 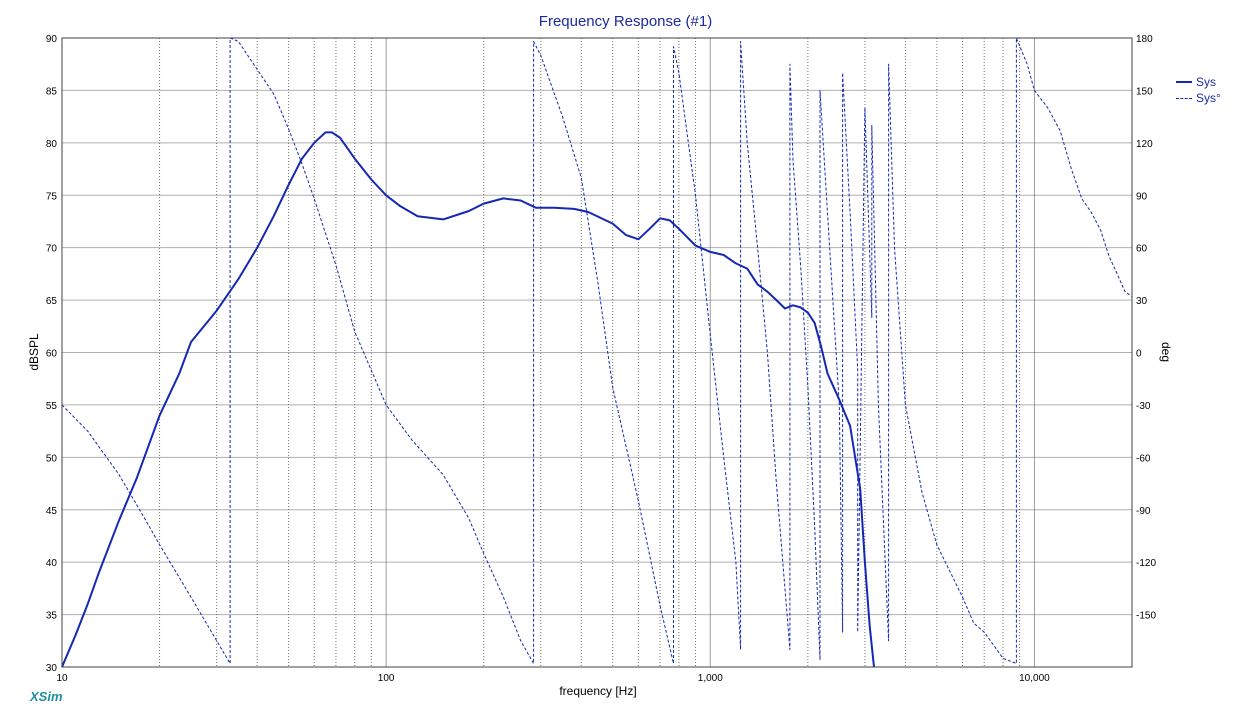 What do you see at coordinates (62, 678) in the screenshot?
I see `x-tick-label: 10` at bounding box center [62, 678].